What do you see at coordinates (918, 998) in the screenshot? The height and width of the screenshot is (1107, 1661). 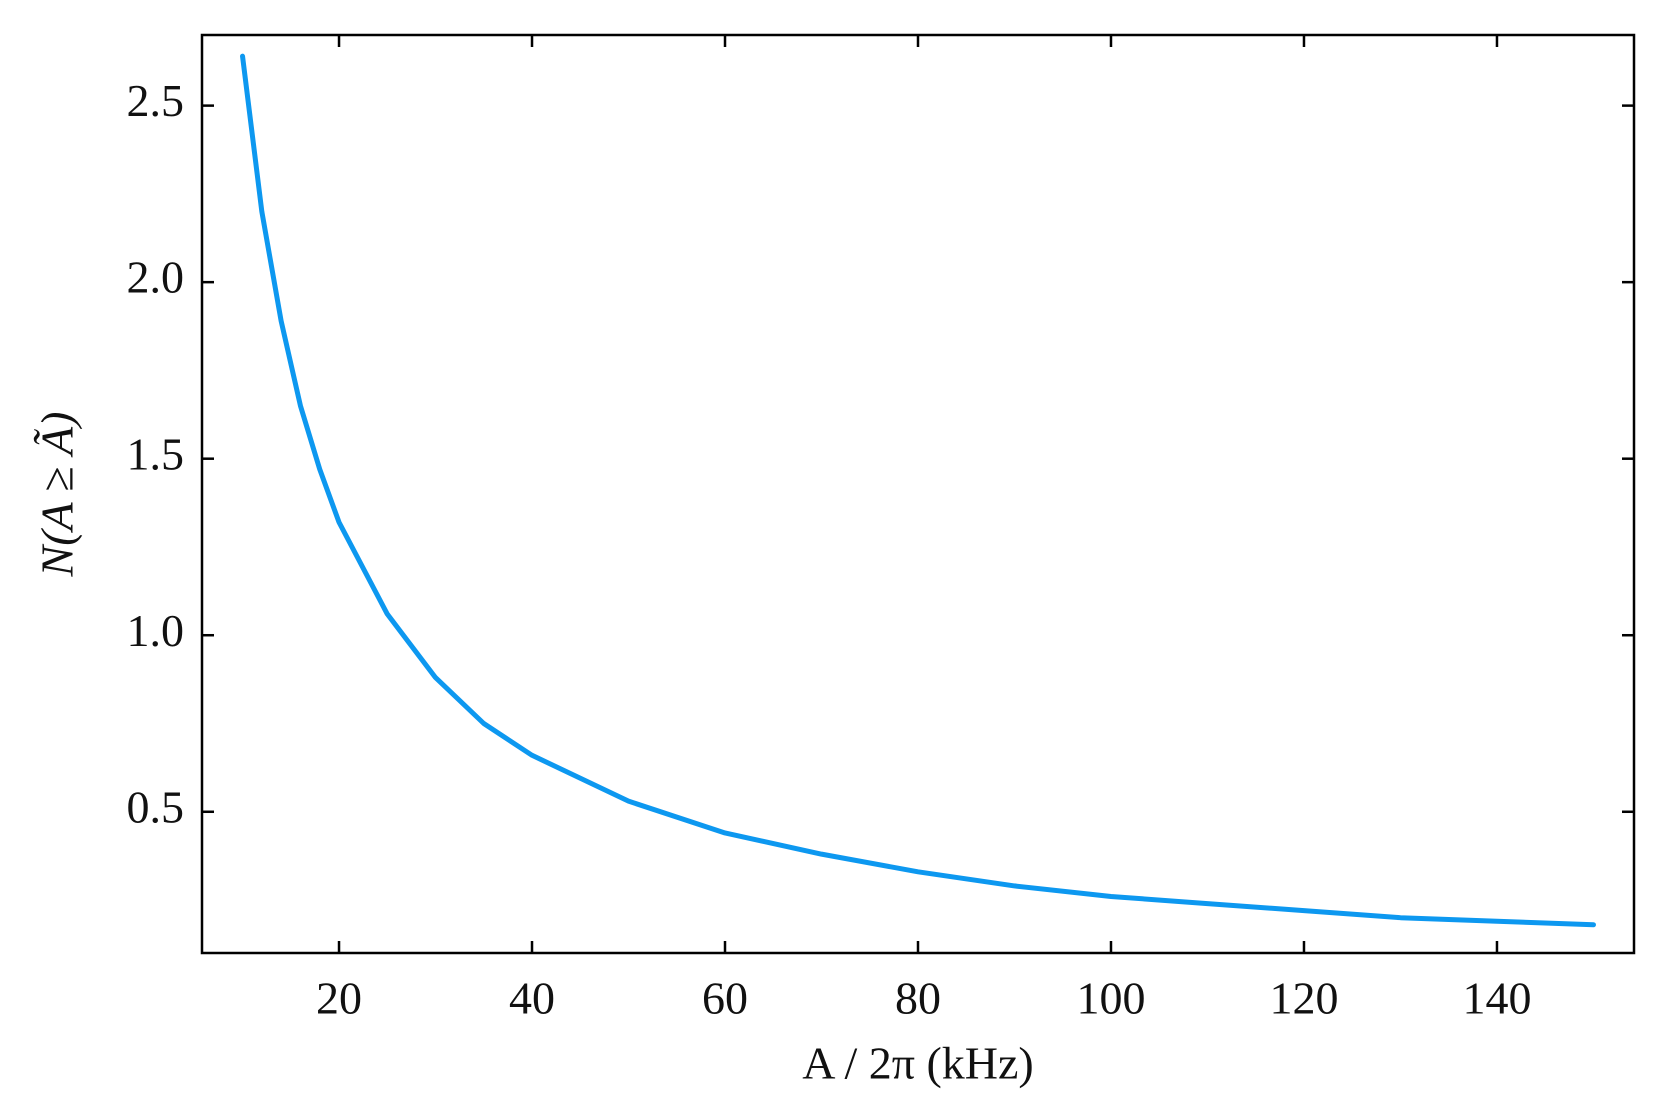 I see `x-tick-label: 80` at bounding box center [918, 998].